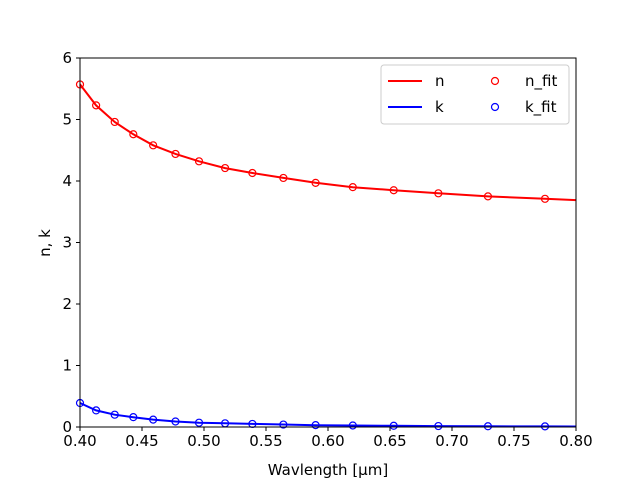  I want to click on legend-box, so click(475, 94).